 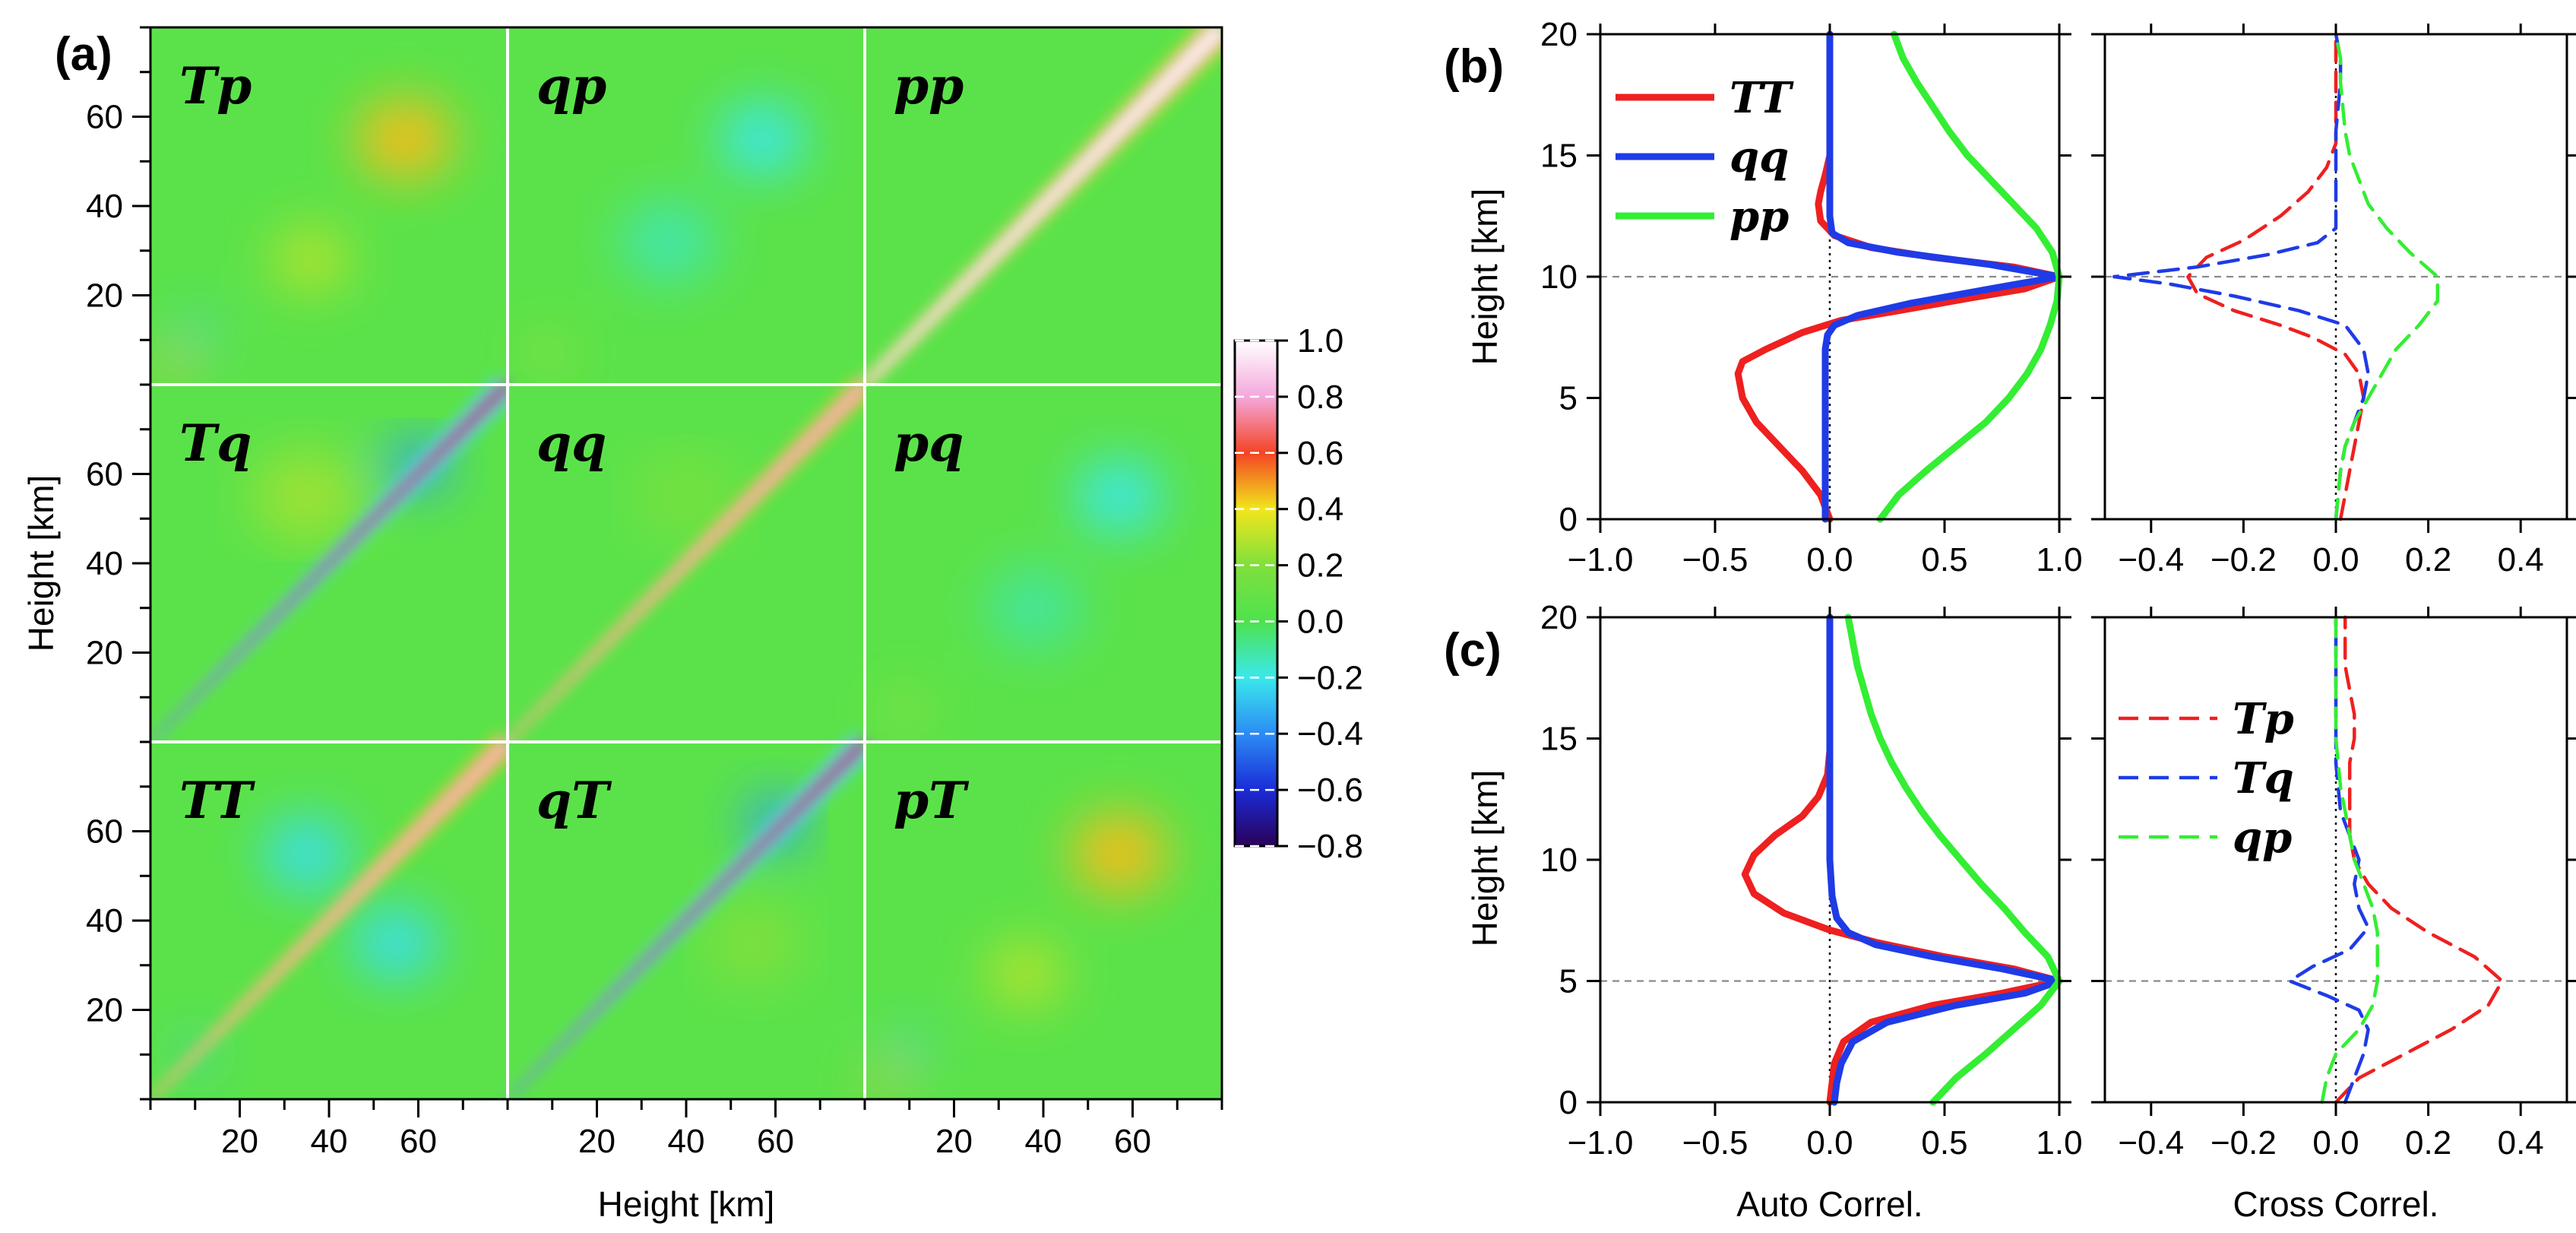 I want to click on colorbar-tick-label: −0.4, so click(x=1330, y=734).